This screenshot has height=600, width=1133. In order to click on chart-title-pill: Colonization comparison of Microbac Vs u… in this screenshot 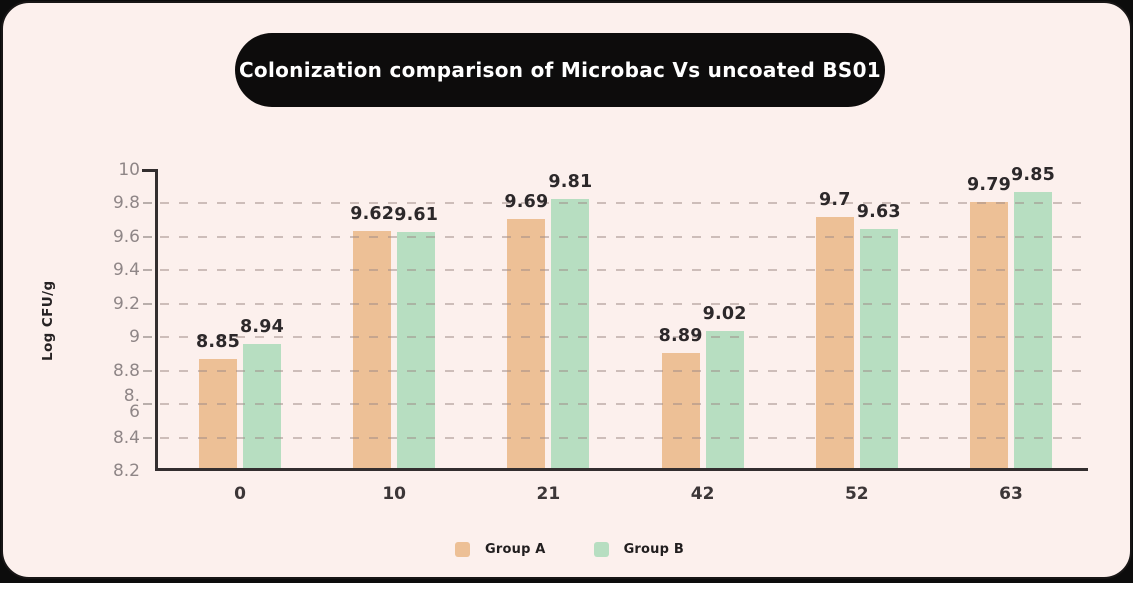, I will do `click(560, 70)`.